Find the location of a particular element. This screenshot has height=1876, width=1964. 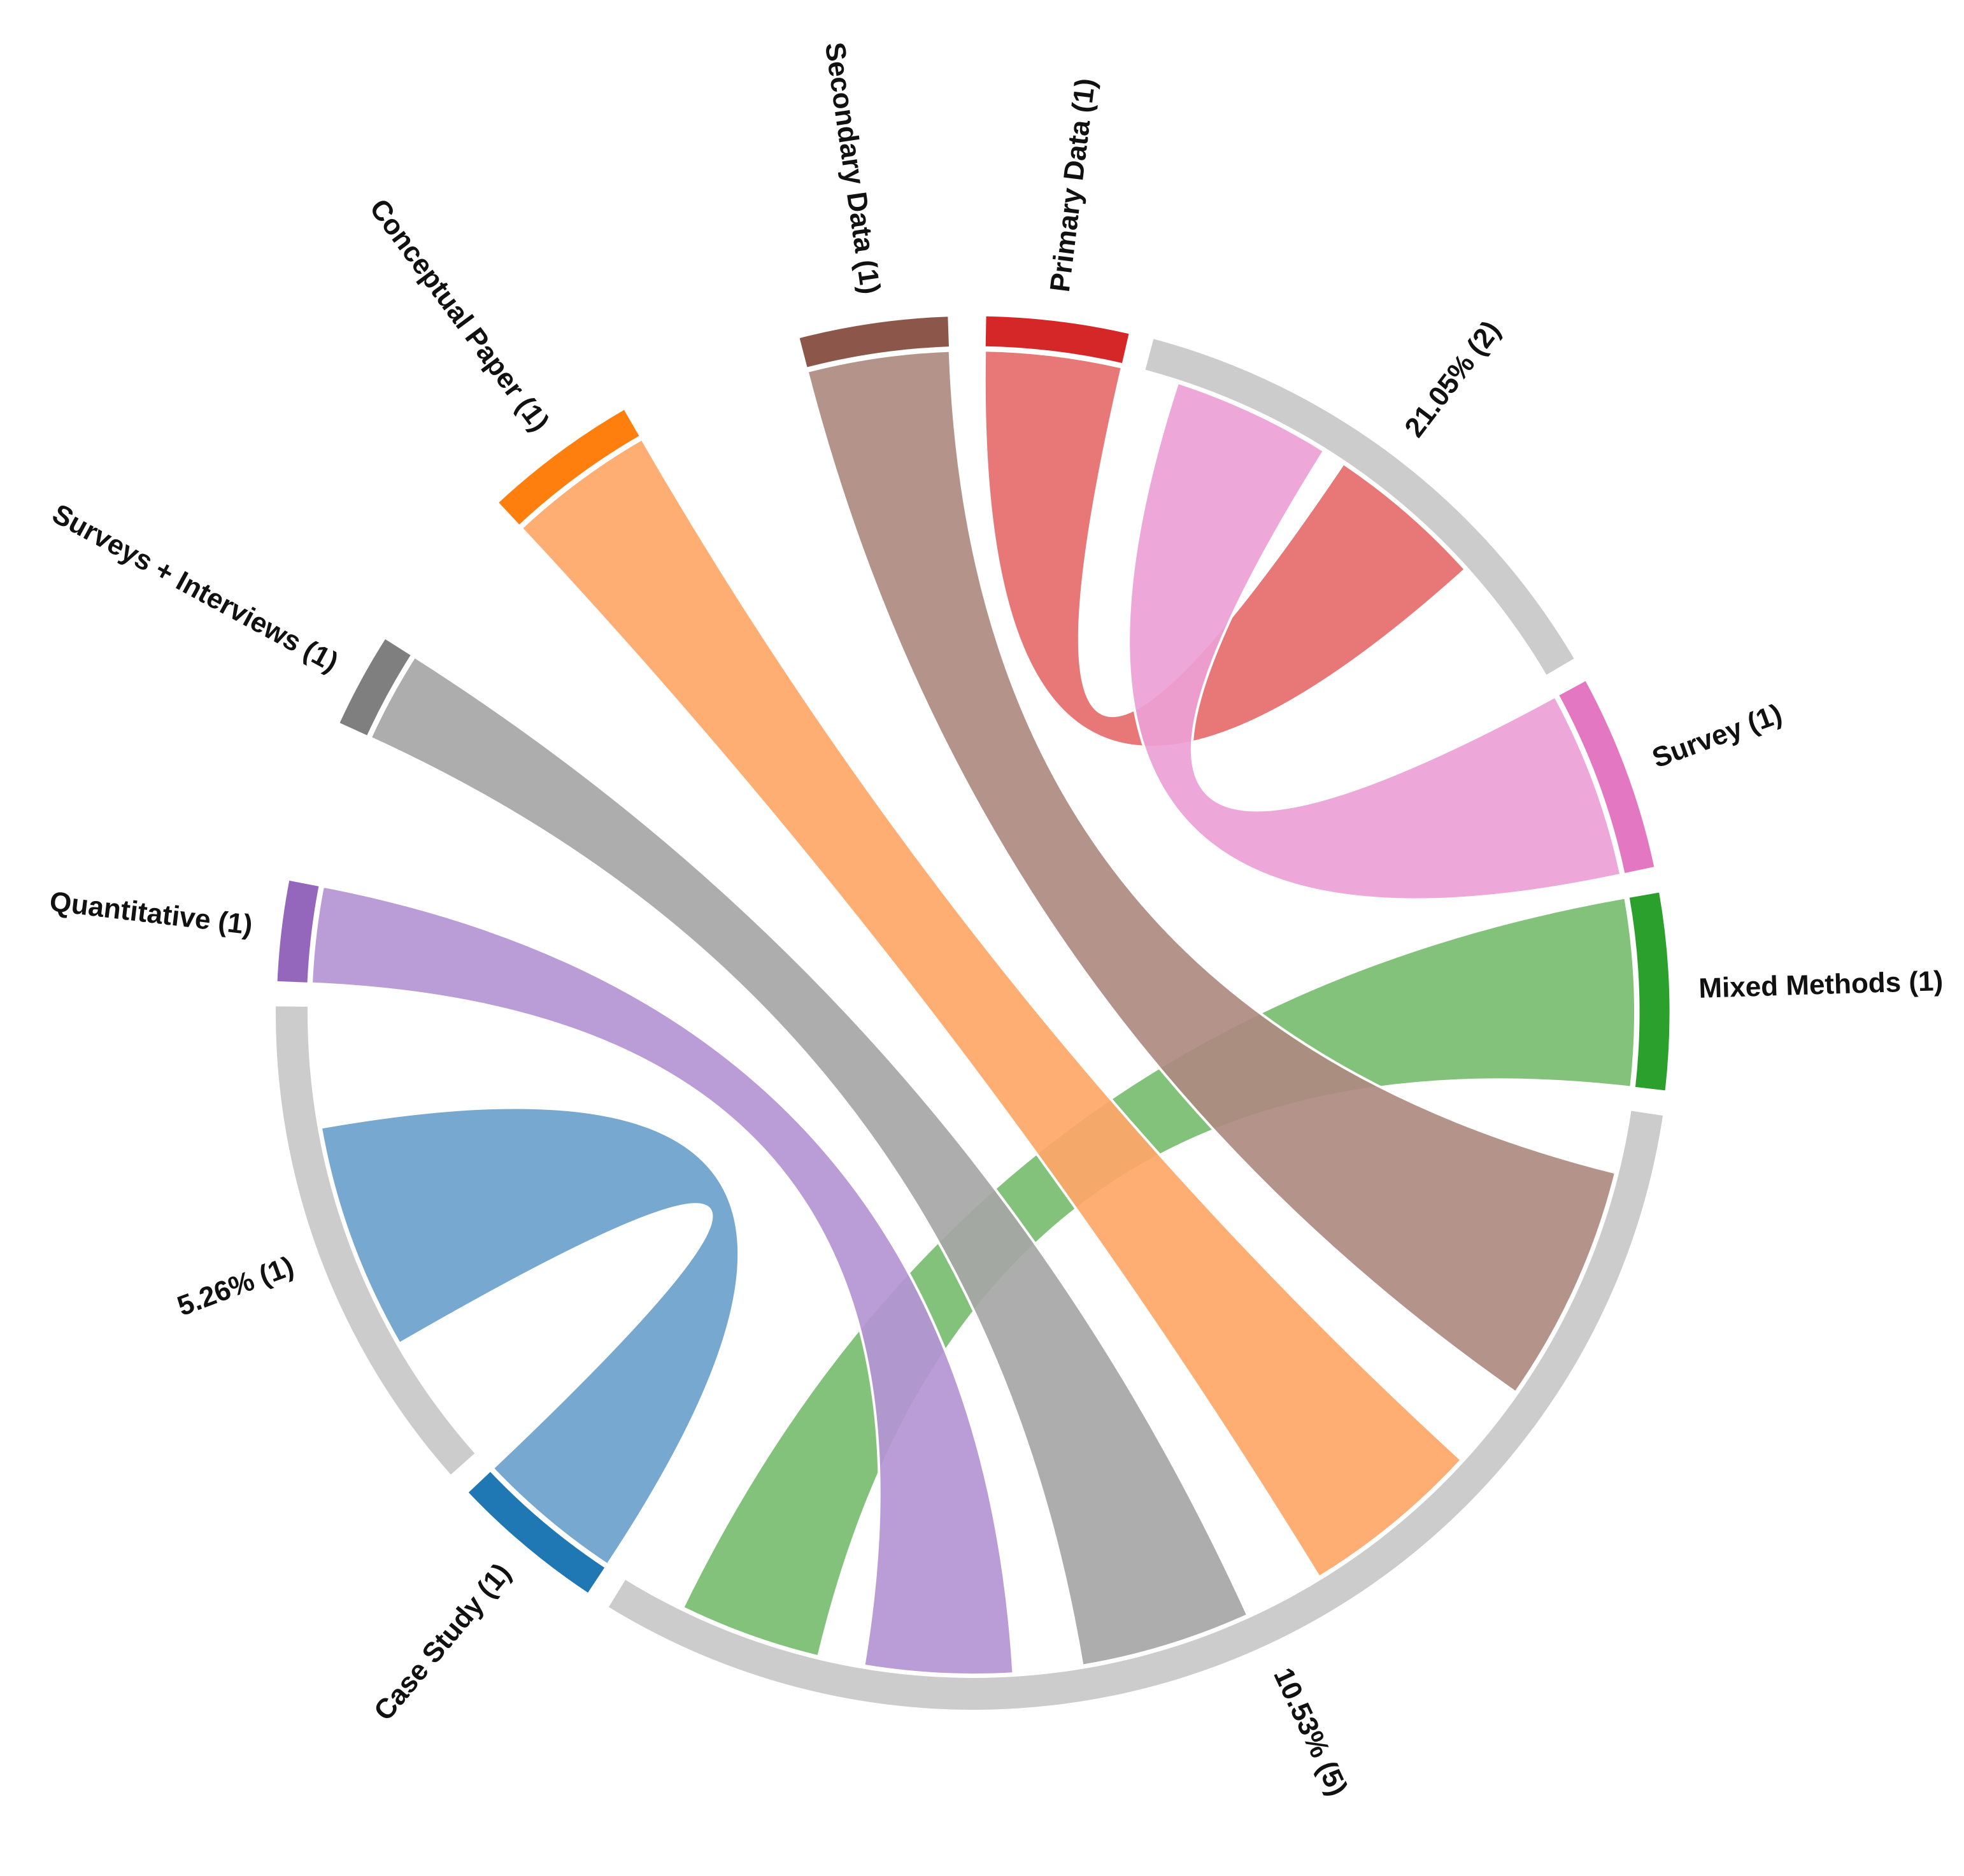

label-quantitative-1: Quantitative (1) is located at coordinates (151, 913).